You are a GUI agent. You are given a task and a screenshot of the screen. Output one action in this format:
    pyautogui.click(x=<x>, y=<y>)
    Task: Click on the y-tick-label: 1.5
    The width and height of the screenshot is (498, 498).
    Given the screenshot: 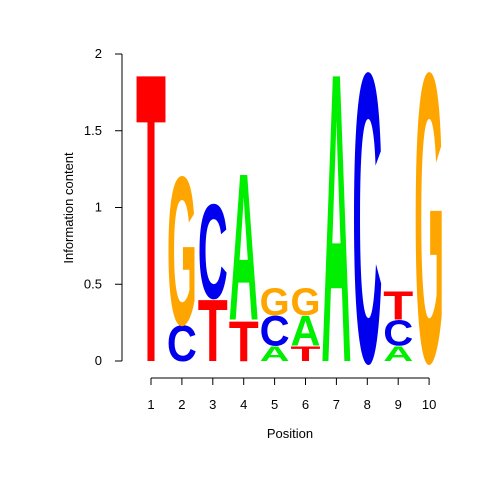 What is the action you would take?
    pyautogui.click(x=93, y=130)
    